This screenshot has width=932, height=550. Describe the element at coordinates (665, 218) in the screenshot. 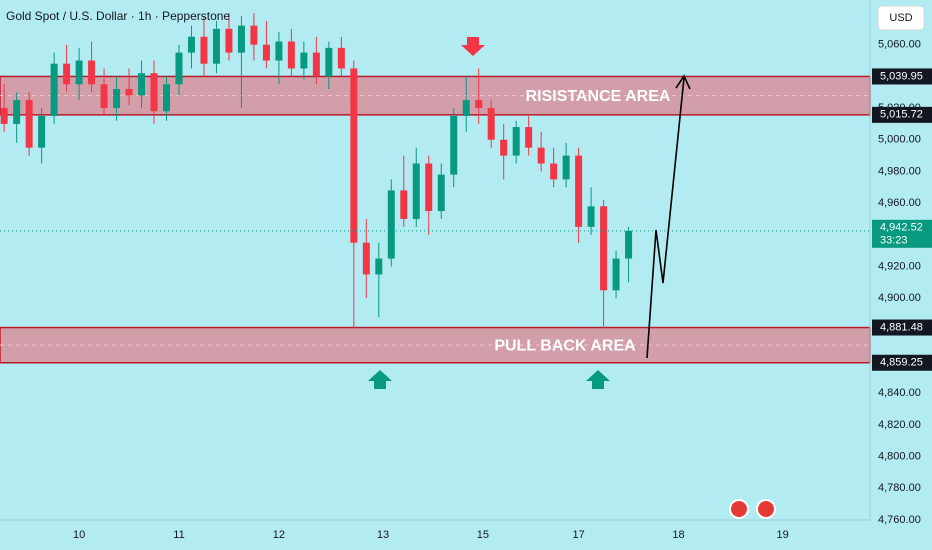

I see `projection-path` at that location.